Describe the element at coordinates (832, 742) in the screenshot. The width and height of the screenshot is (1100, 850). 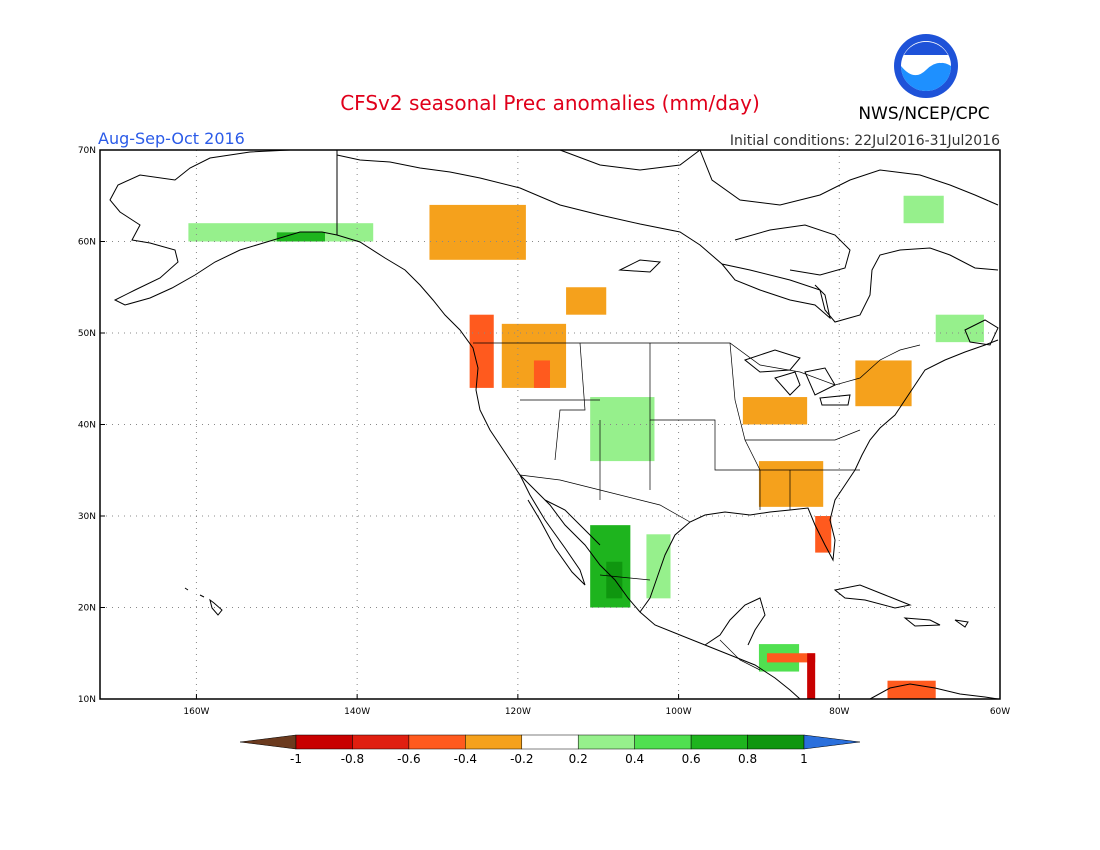
I see `colorbar-segment-high` at that location.